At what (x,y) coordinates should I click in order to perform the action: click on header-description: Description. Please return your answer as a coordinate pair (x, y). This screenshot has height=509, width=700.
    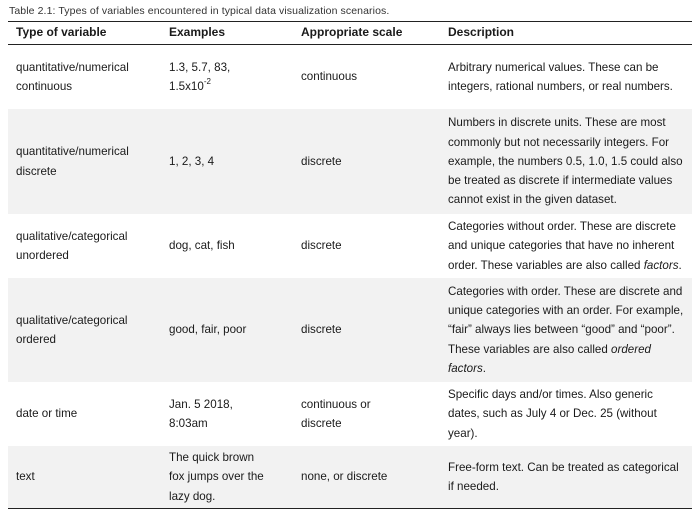
    Looking at the image, I should click on (566, 33).